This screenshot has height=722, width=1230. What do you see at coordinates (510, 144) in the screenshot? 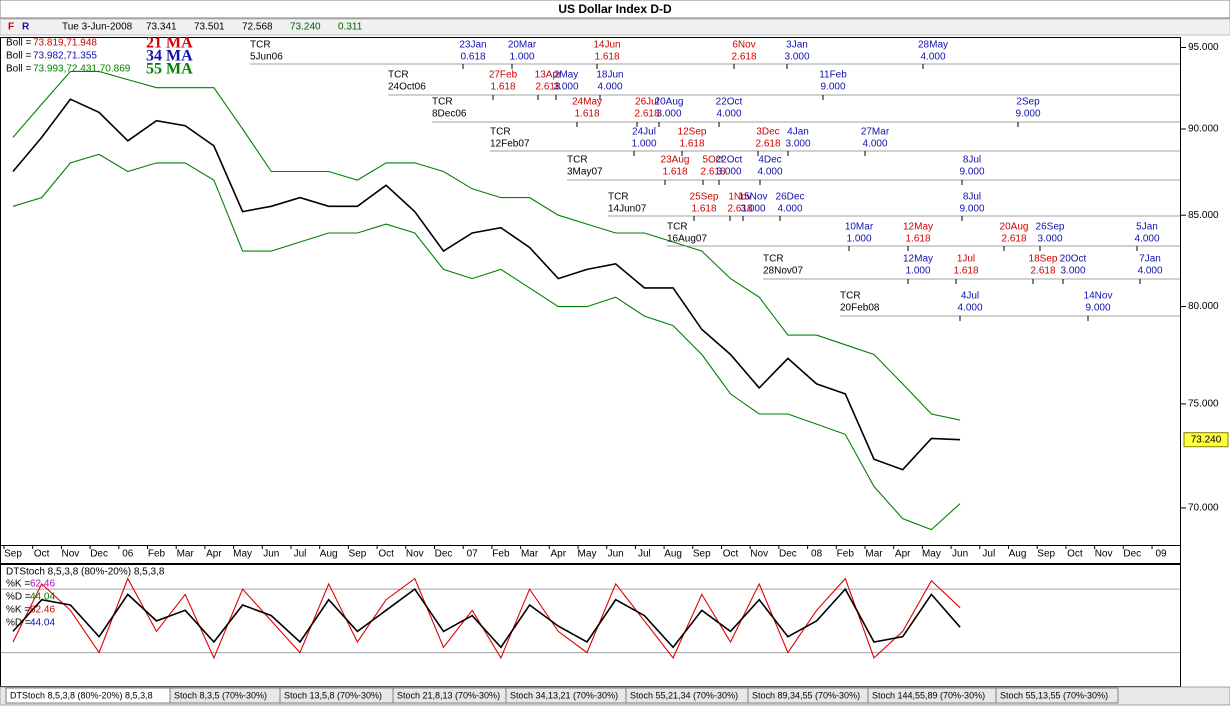
I see `tcr-date: 12Feb07` at bounding box center [510, 144].